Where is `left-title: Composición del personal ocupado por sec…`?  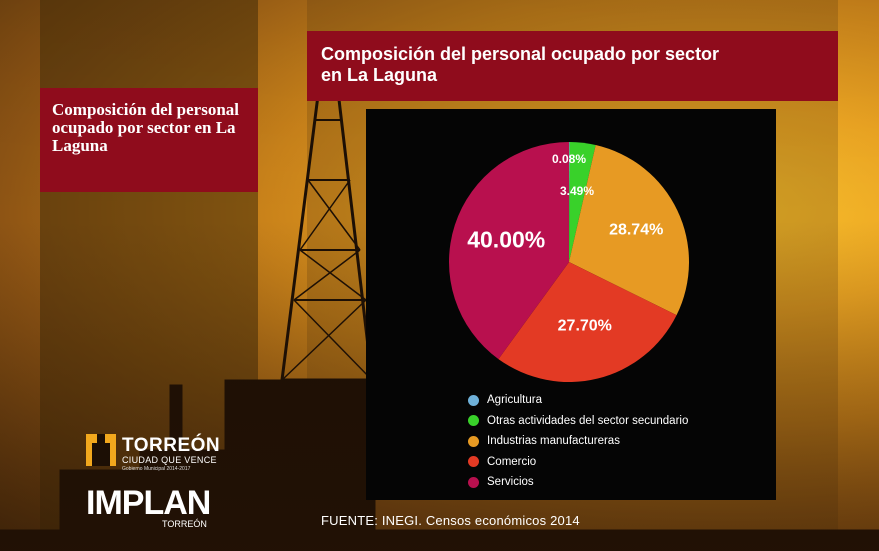 left-title: Composición del personal ocupado por sec… is located at coordinates (146, 127).